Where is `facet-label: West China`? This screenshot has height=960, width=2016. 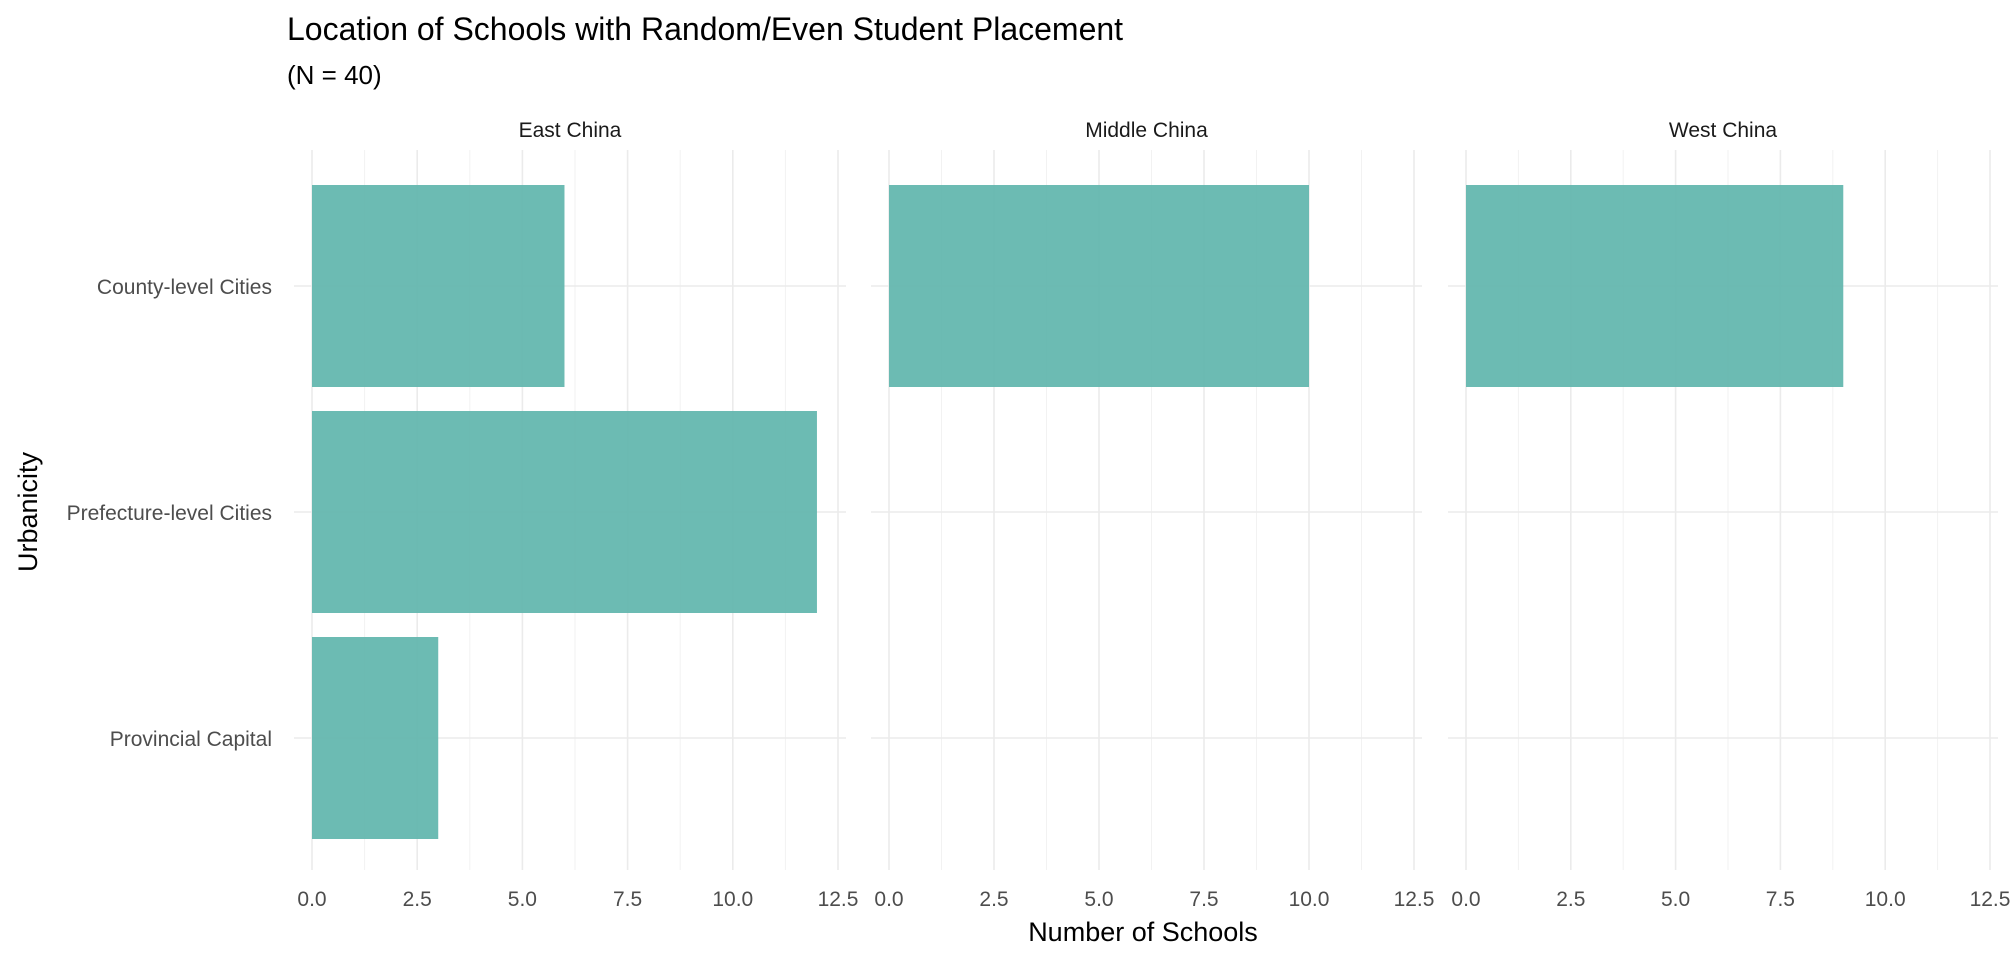
facet-label: West China is located at coordinates (1723, 130).